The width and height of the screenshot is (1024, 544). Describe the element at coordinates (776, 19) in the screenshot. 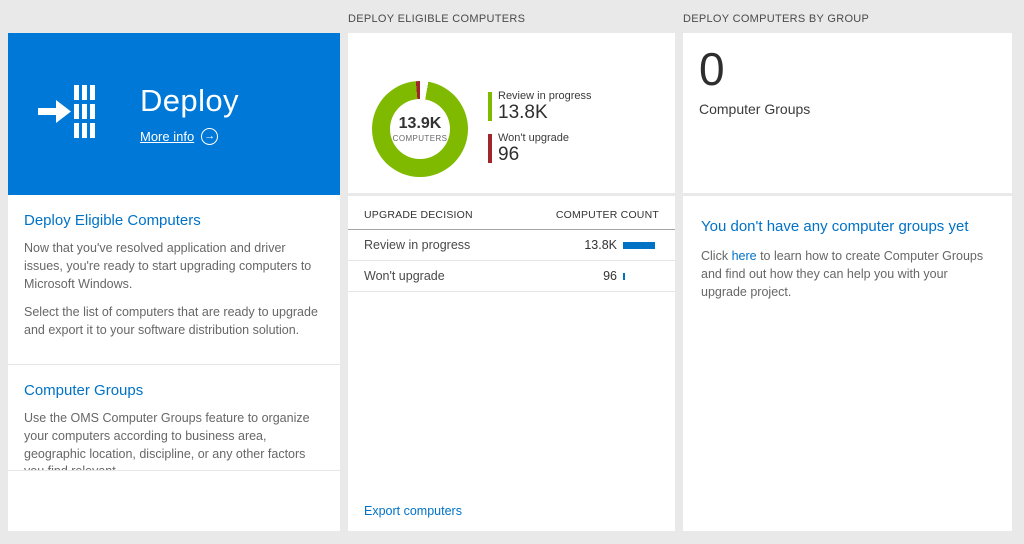

I see `section-header-deploy-computers-by-group: DEPLOY COMPUTERS BY GROUP` at that location.